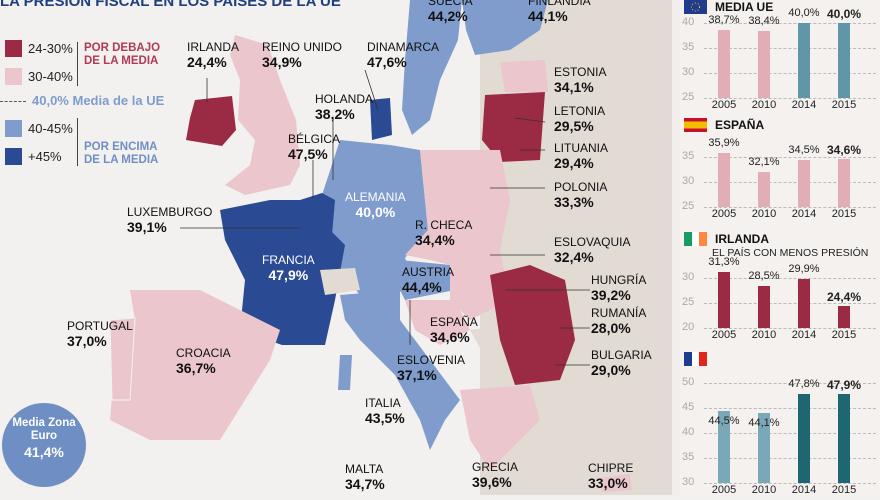 Image resolution: width=880 pixels, height=500 pixels. What do you see at coordinates (592, 242) in the screenshot?
I see `country-name: ESLOVAQUIA` at bounding box center [592, 242].